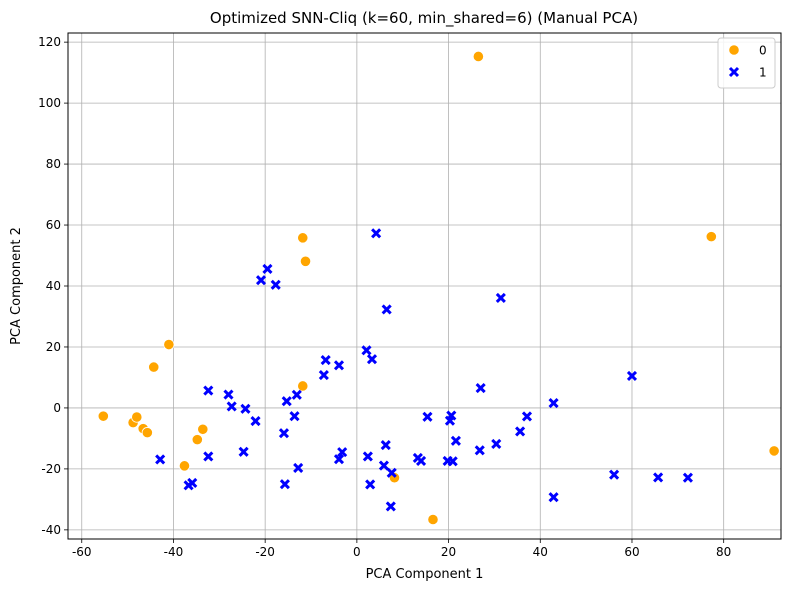  I want to click on y-tick-label: -20, so click(51, 469).